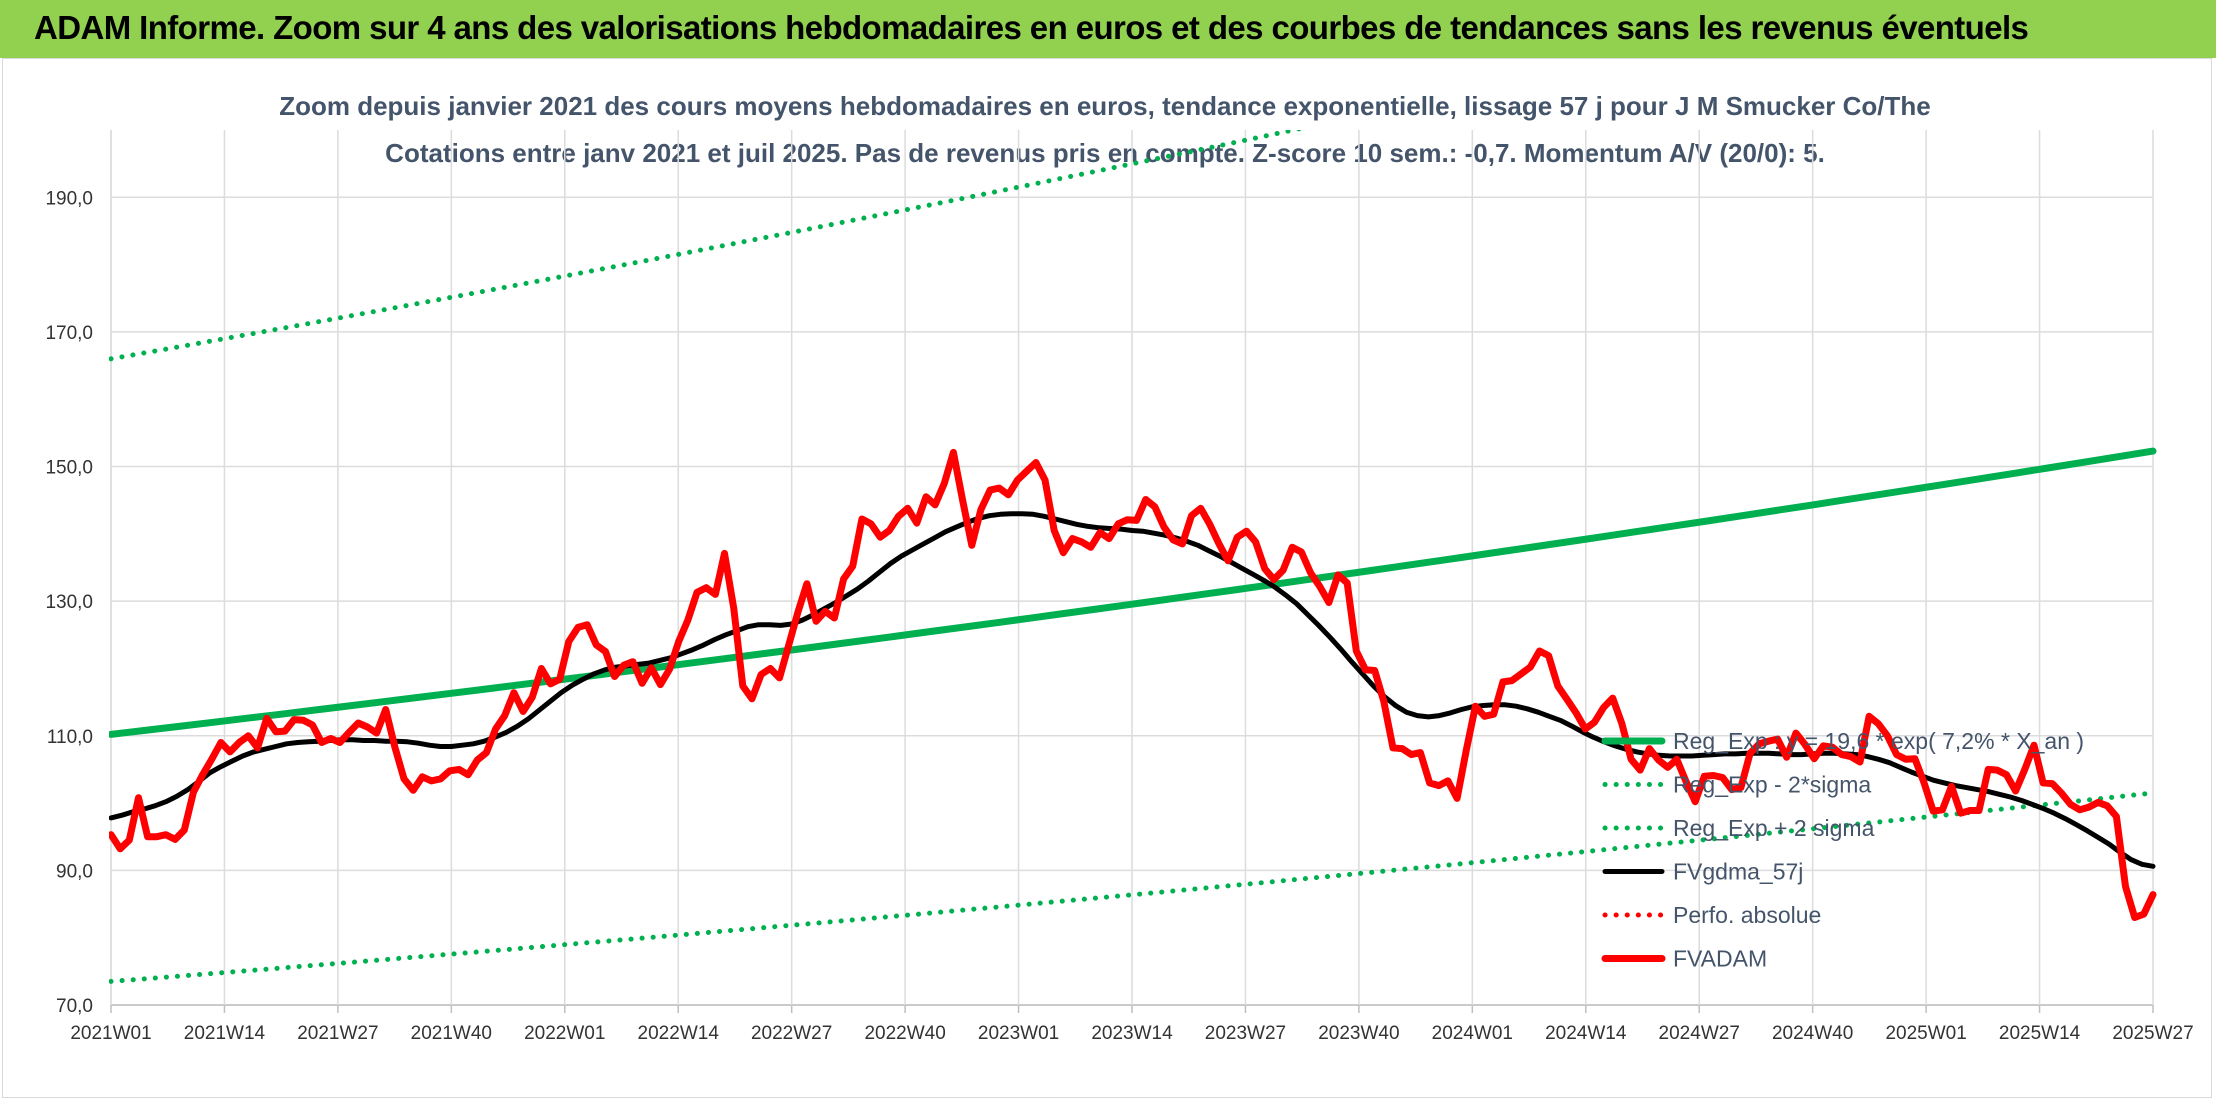  Describe the element at coordinates (904, 1033) in the screenshot. I see `x-tick-label: 2022W40` at that location.